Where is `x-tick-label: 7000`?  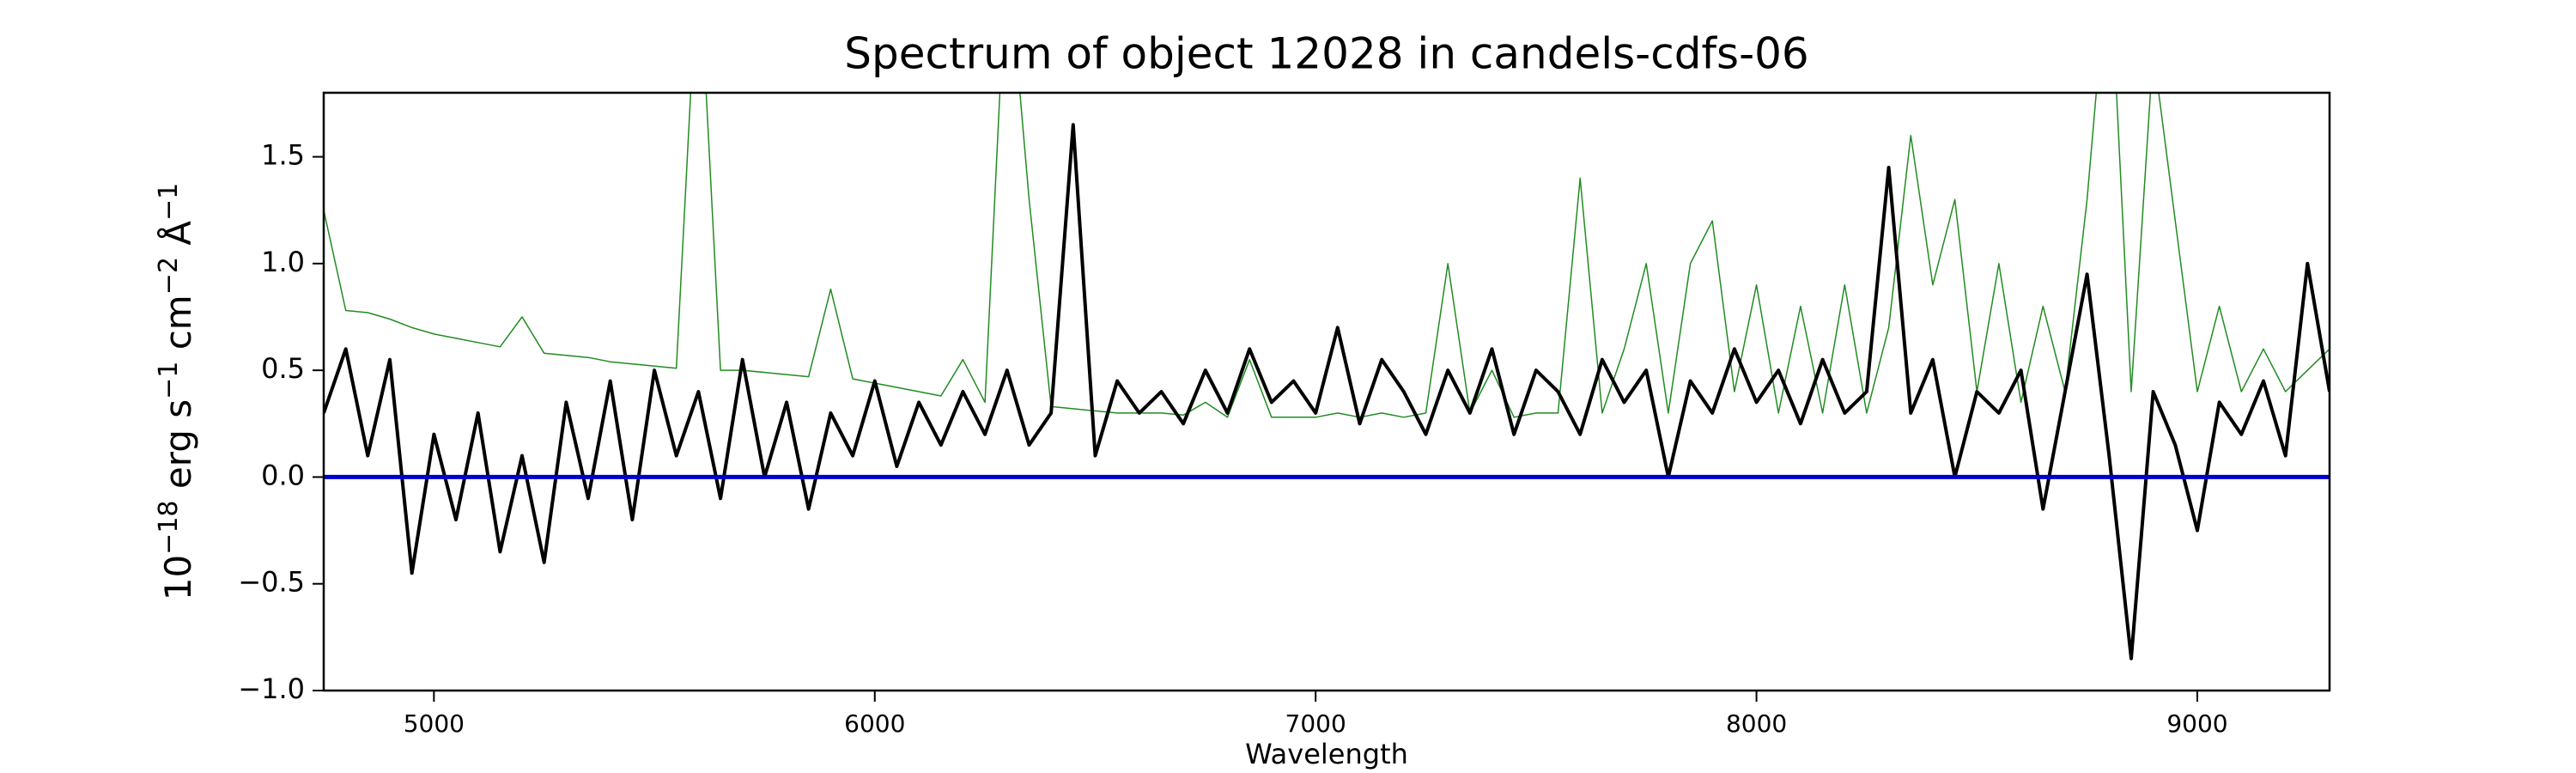 x-tick-label: 7000 is located at coordinates (1316, 723).